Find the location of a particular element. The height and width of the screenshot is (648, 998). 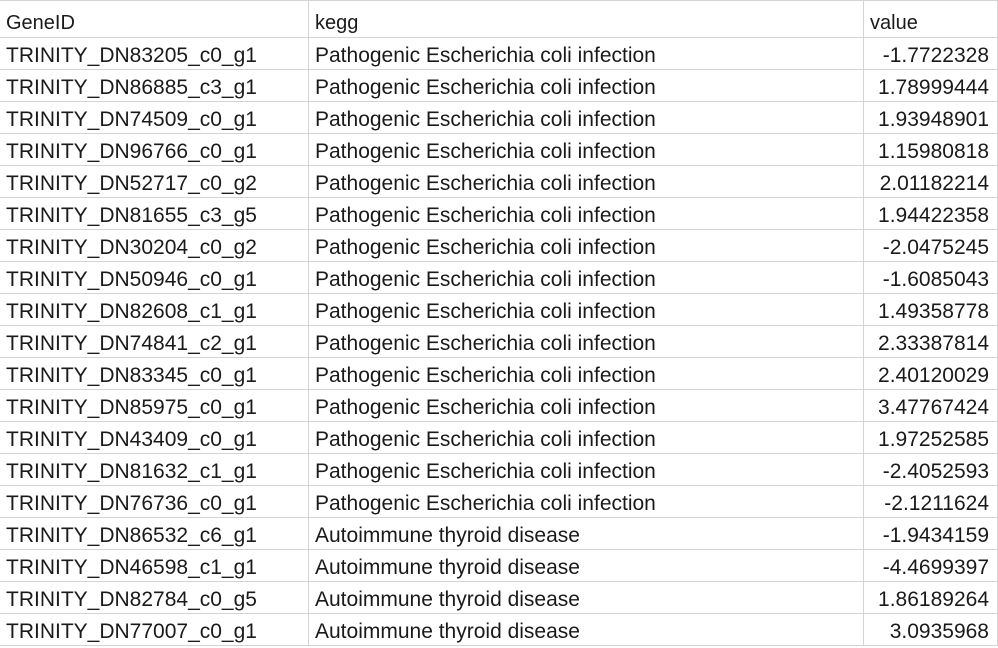

cell-geneid: TRINITY_DN82784_c0_g5 is located at coordinates (154, 598).